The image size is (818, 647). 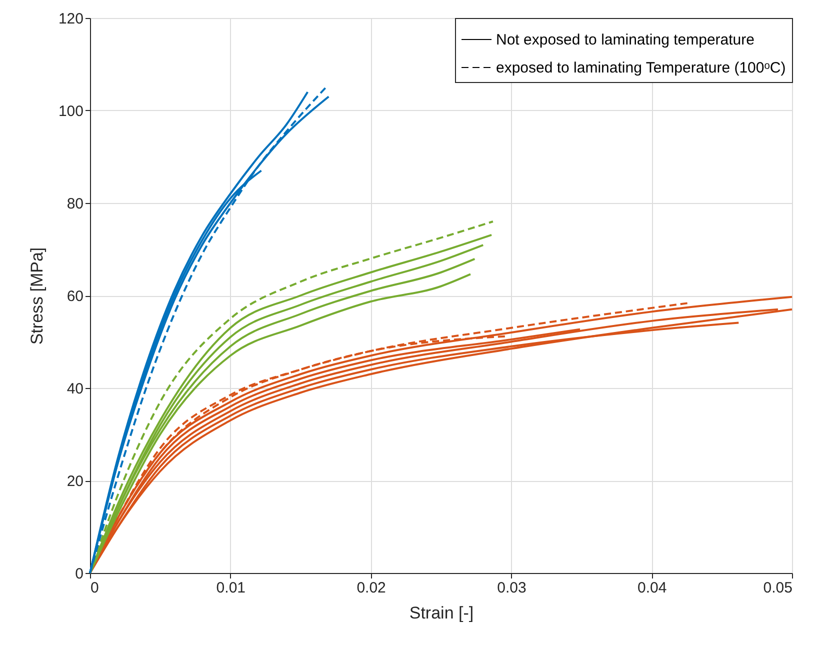 What do you see at coordinates (75, 296) in the screenshot?
I see `y-tick-label: 60` at bounding box center [75, 296].